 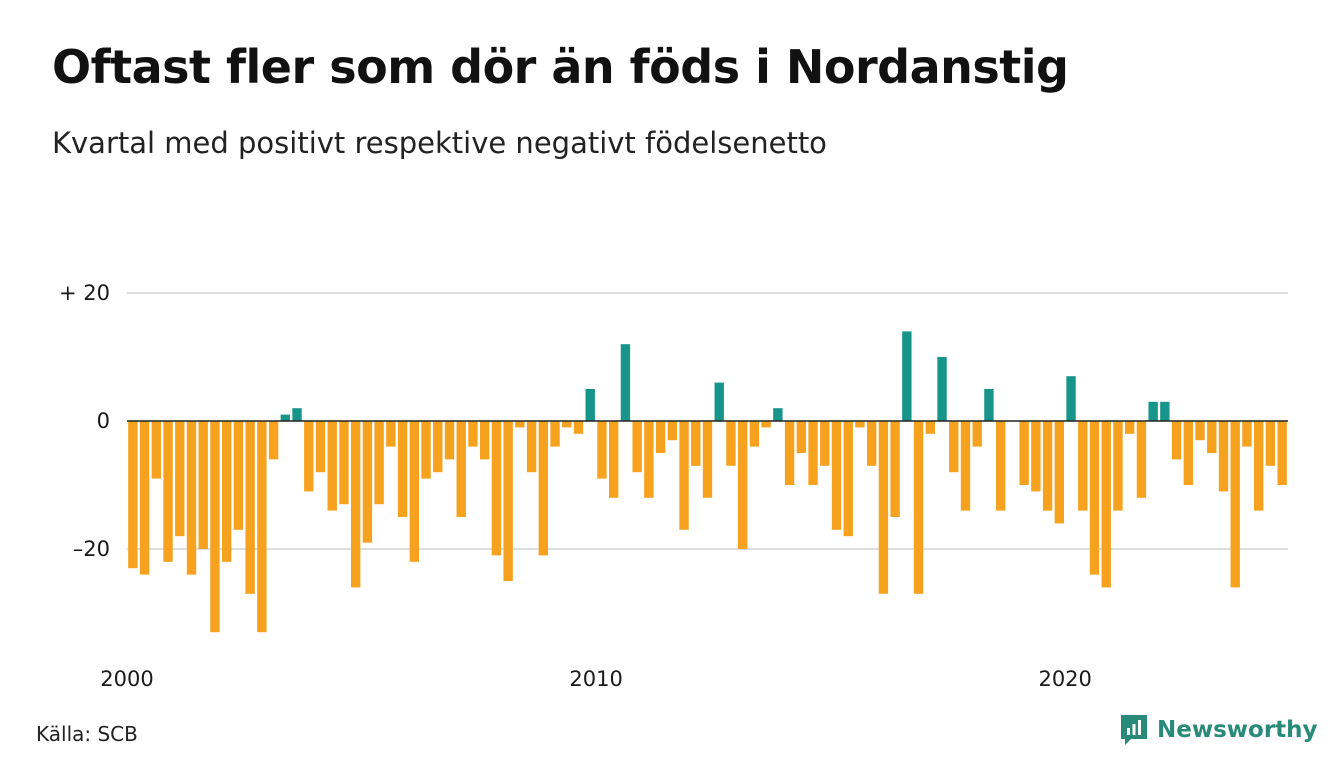 What do you see at coordinates (560, 67) in the screenshot?
I see `chart-title: Oftast fler som dör än föds i Nordanstig` at bounding box center [560, 67].